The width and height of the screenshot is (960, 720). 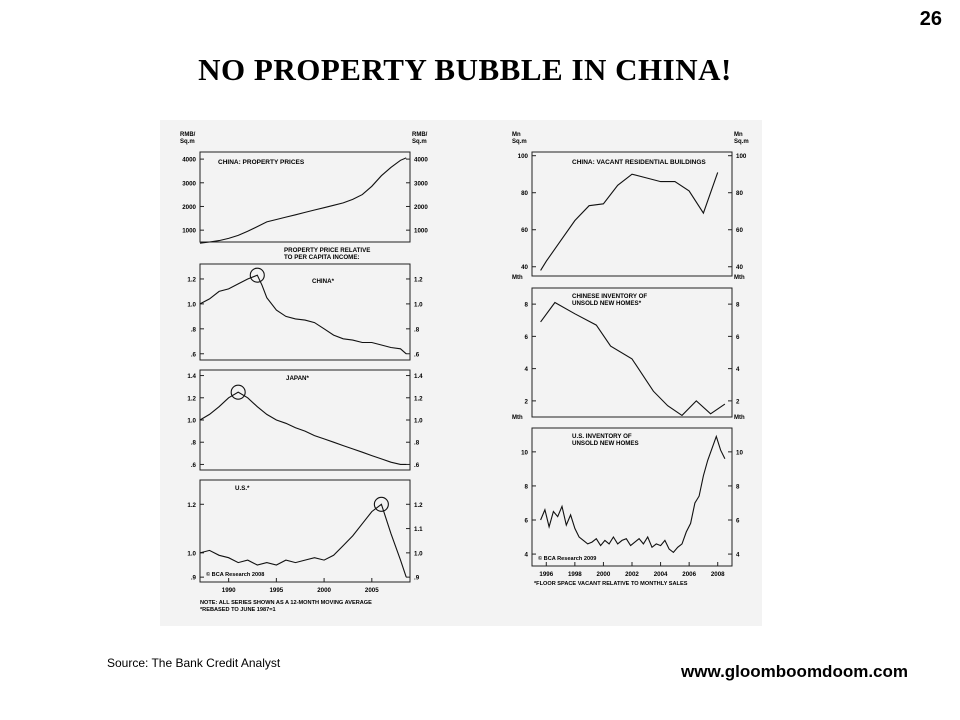 What do you see at coordinates (188, 135) in the screenshot?
I see `panel-1-unit-label-left: RMB/` at bounding box center [188, 135].